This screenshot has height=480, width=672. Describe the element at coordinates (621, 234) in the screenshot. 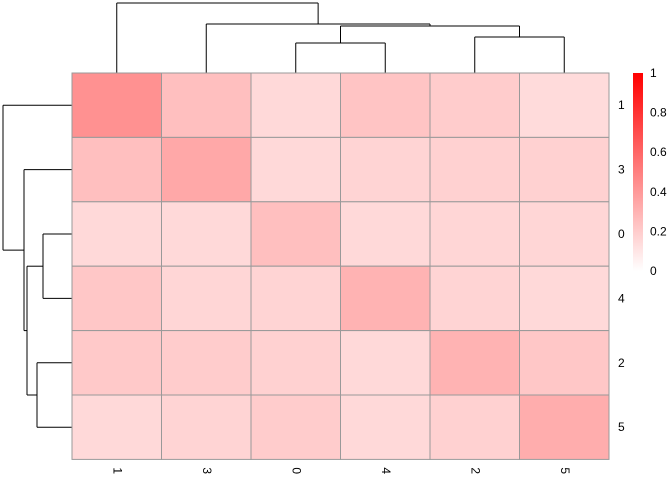

I see `row-label: 0` at that location.